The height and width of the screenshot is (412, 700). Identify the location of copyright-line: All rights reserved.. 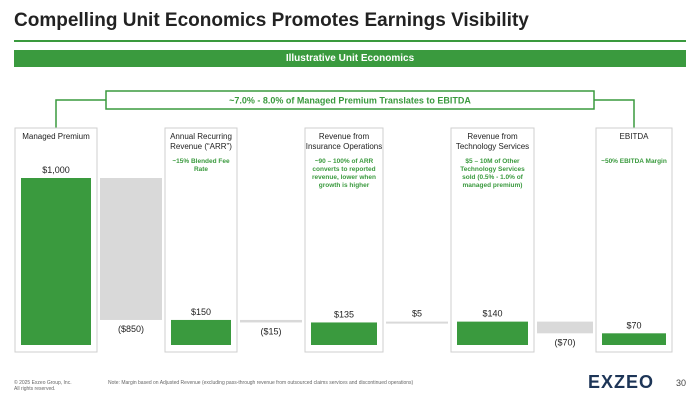
(35, 389).